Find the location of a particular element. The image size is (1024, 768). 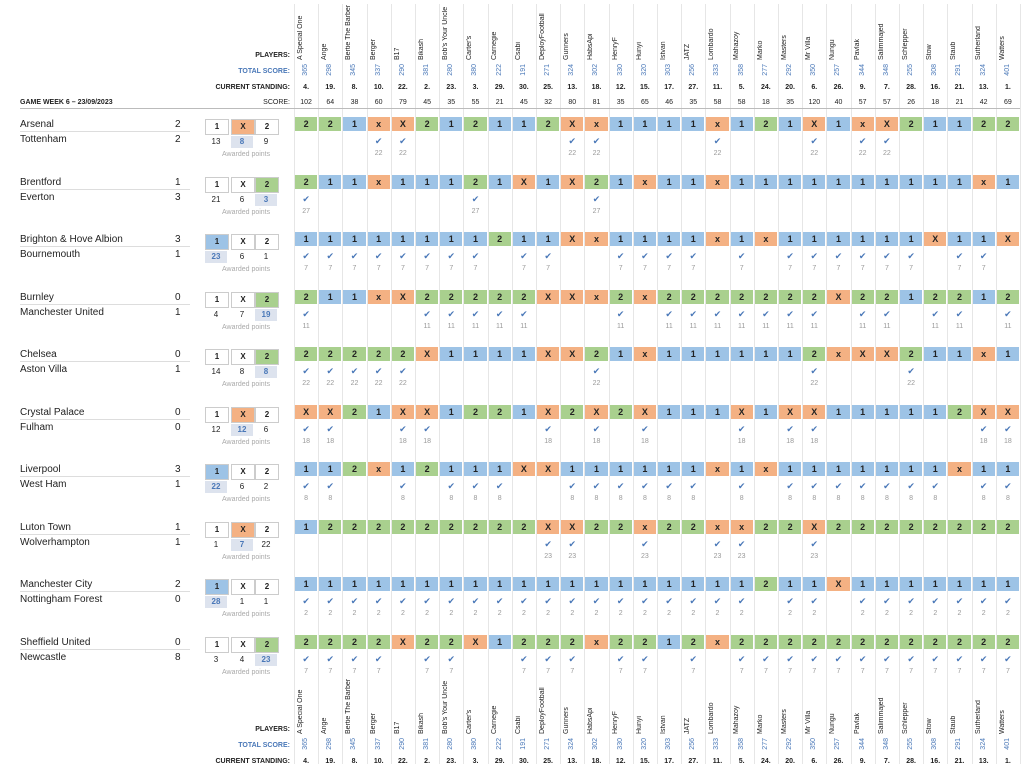

total-score: 191 is located at coordinates (523, 744).